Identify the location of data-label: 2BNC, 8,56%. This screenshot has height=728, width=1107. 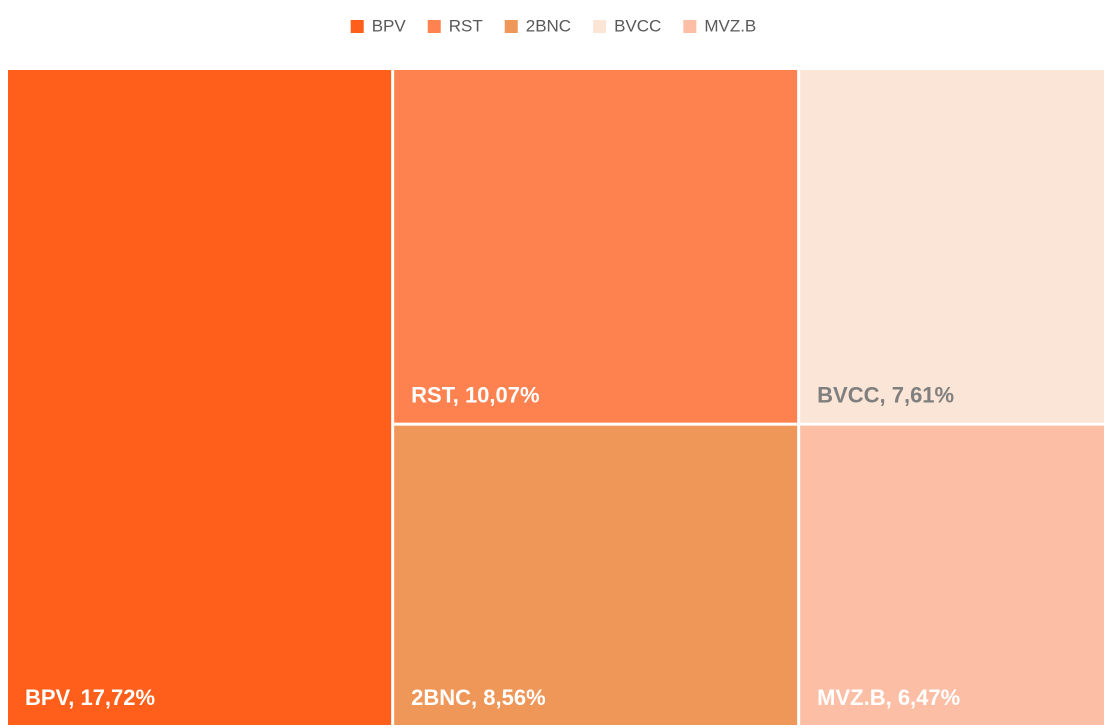
(478, 697).